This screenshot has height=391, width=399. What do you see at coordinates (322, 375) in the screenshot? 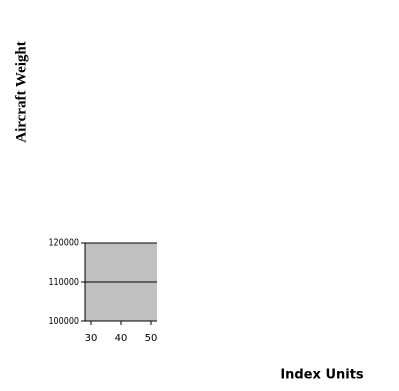
I see `x-axis-label: Index Units` at bounding box center [322, 375].